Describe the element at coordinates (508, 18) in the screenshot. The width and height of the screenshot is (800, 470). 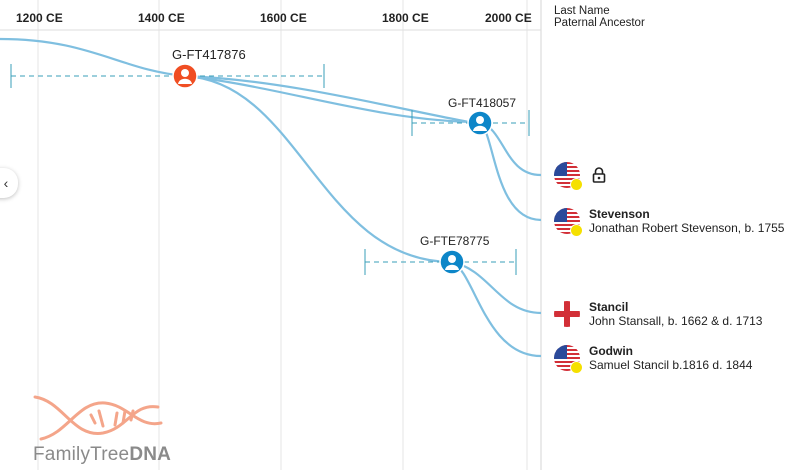
I see `axis-label-2000: 2000 CE` at that location.